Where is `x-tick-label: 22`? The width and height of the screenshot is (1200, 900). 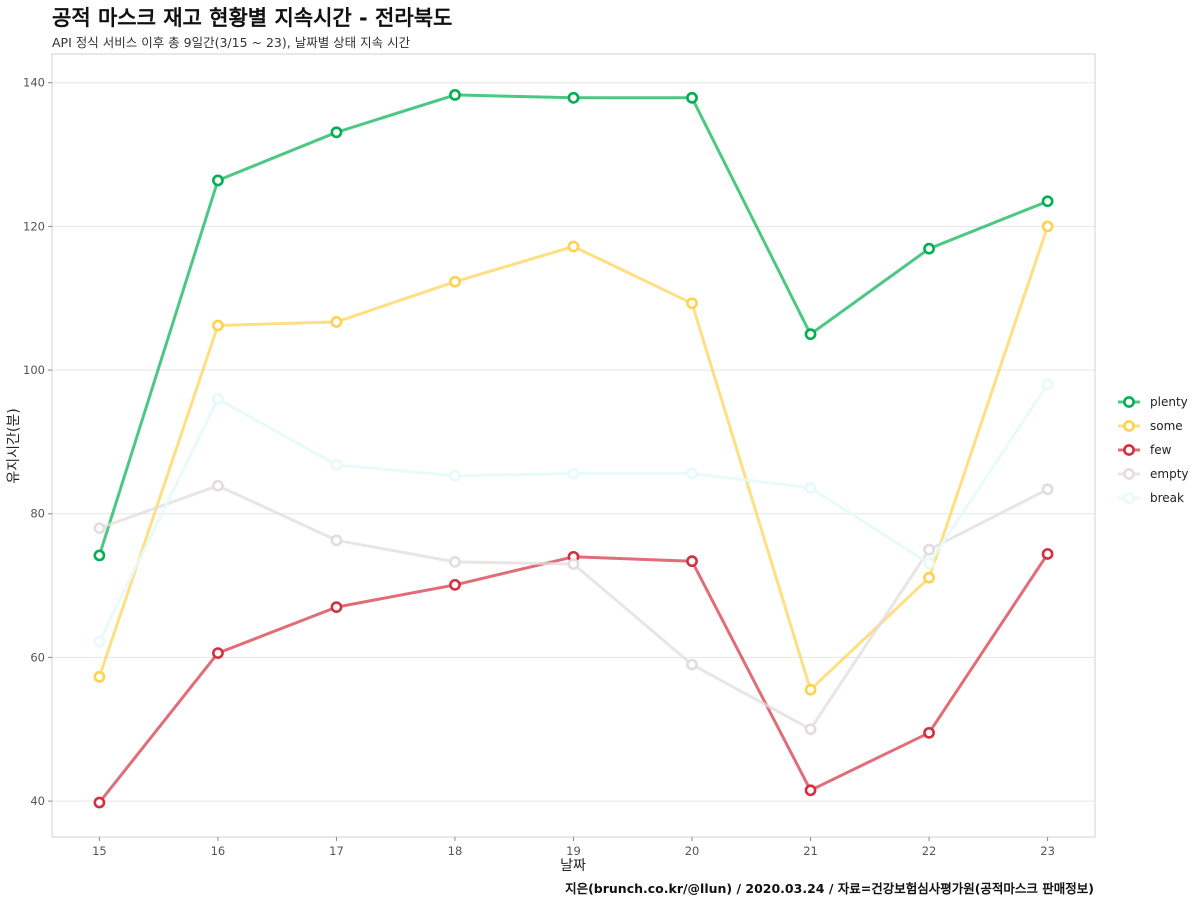 x-tick-label: 22 is located at coordinates (929, 851).